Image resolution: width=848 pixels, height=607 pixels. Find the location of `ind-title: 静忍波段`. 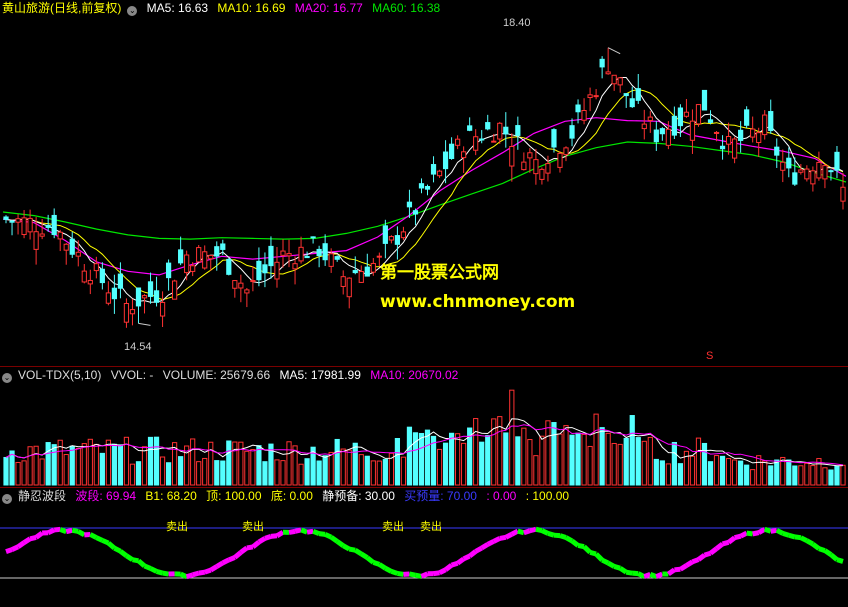

ind-title: 静忍波段 is located at coordinates (42, 496).